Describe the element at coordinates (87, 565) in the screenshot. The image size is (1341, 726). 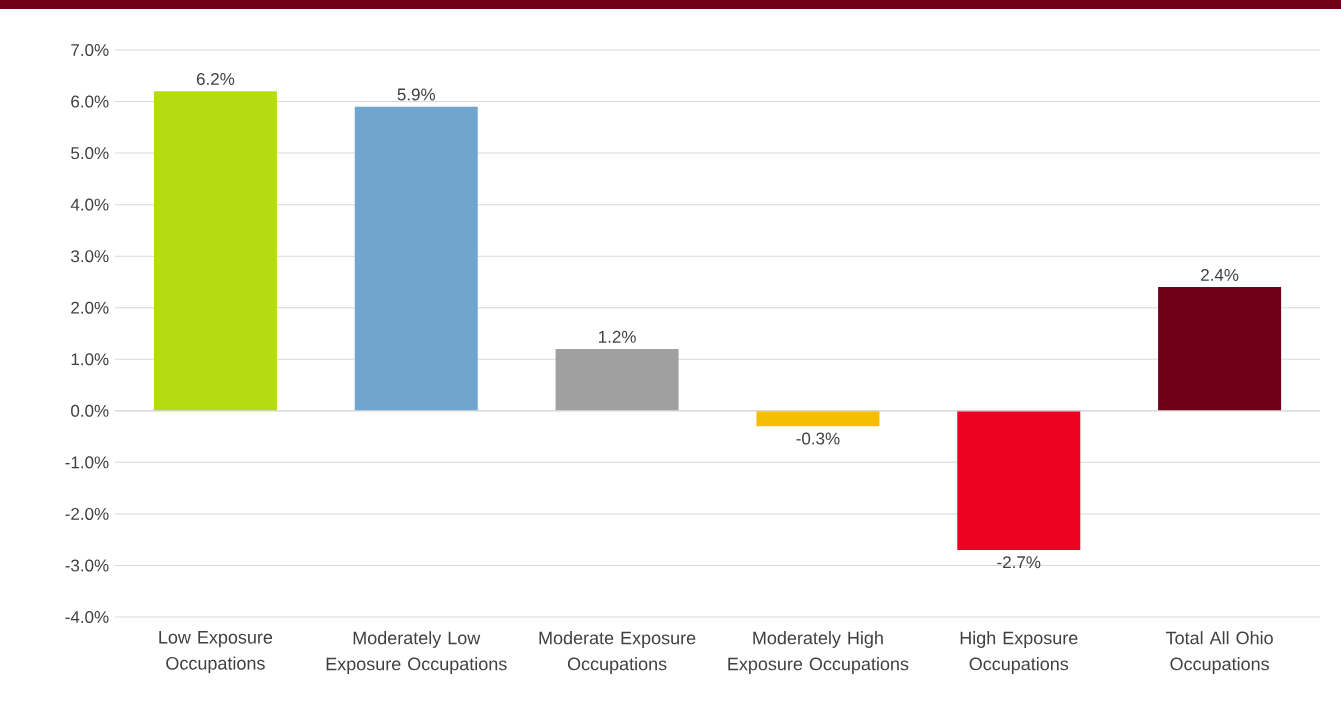
I see `y-tick-label: -3.0%` at that location.